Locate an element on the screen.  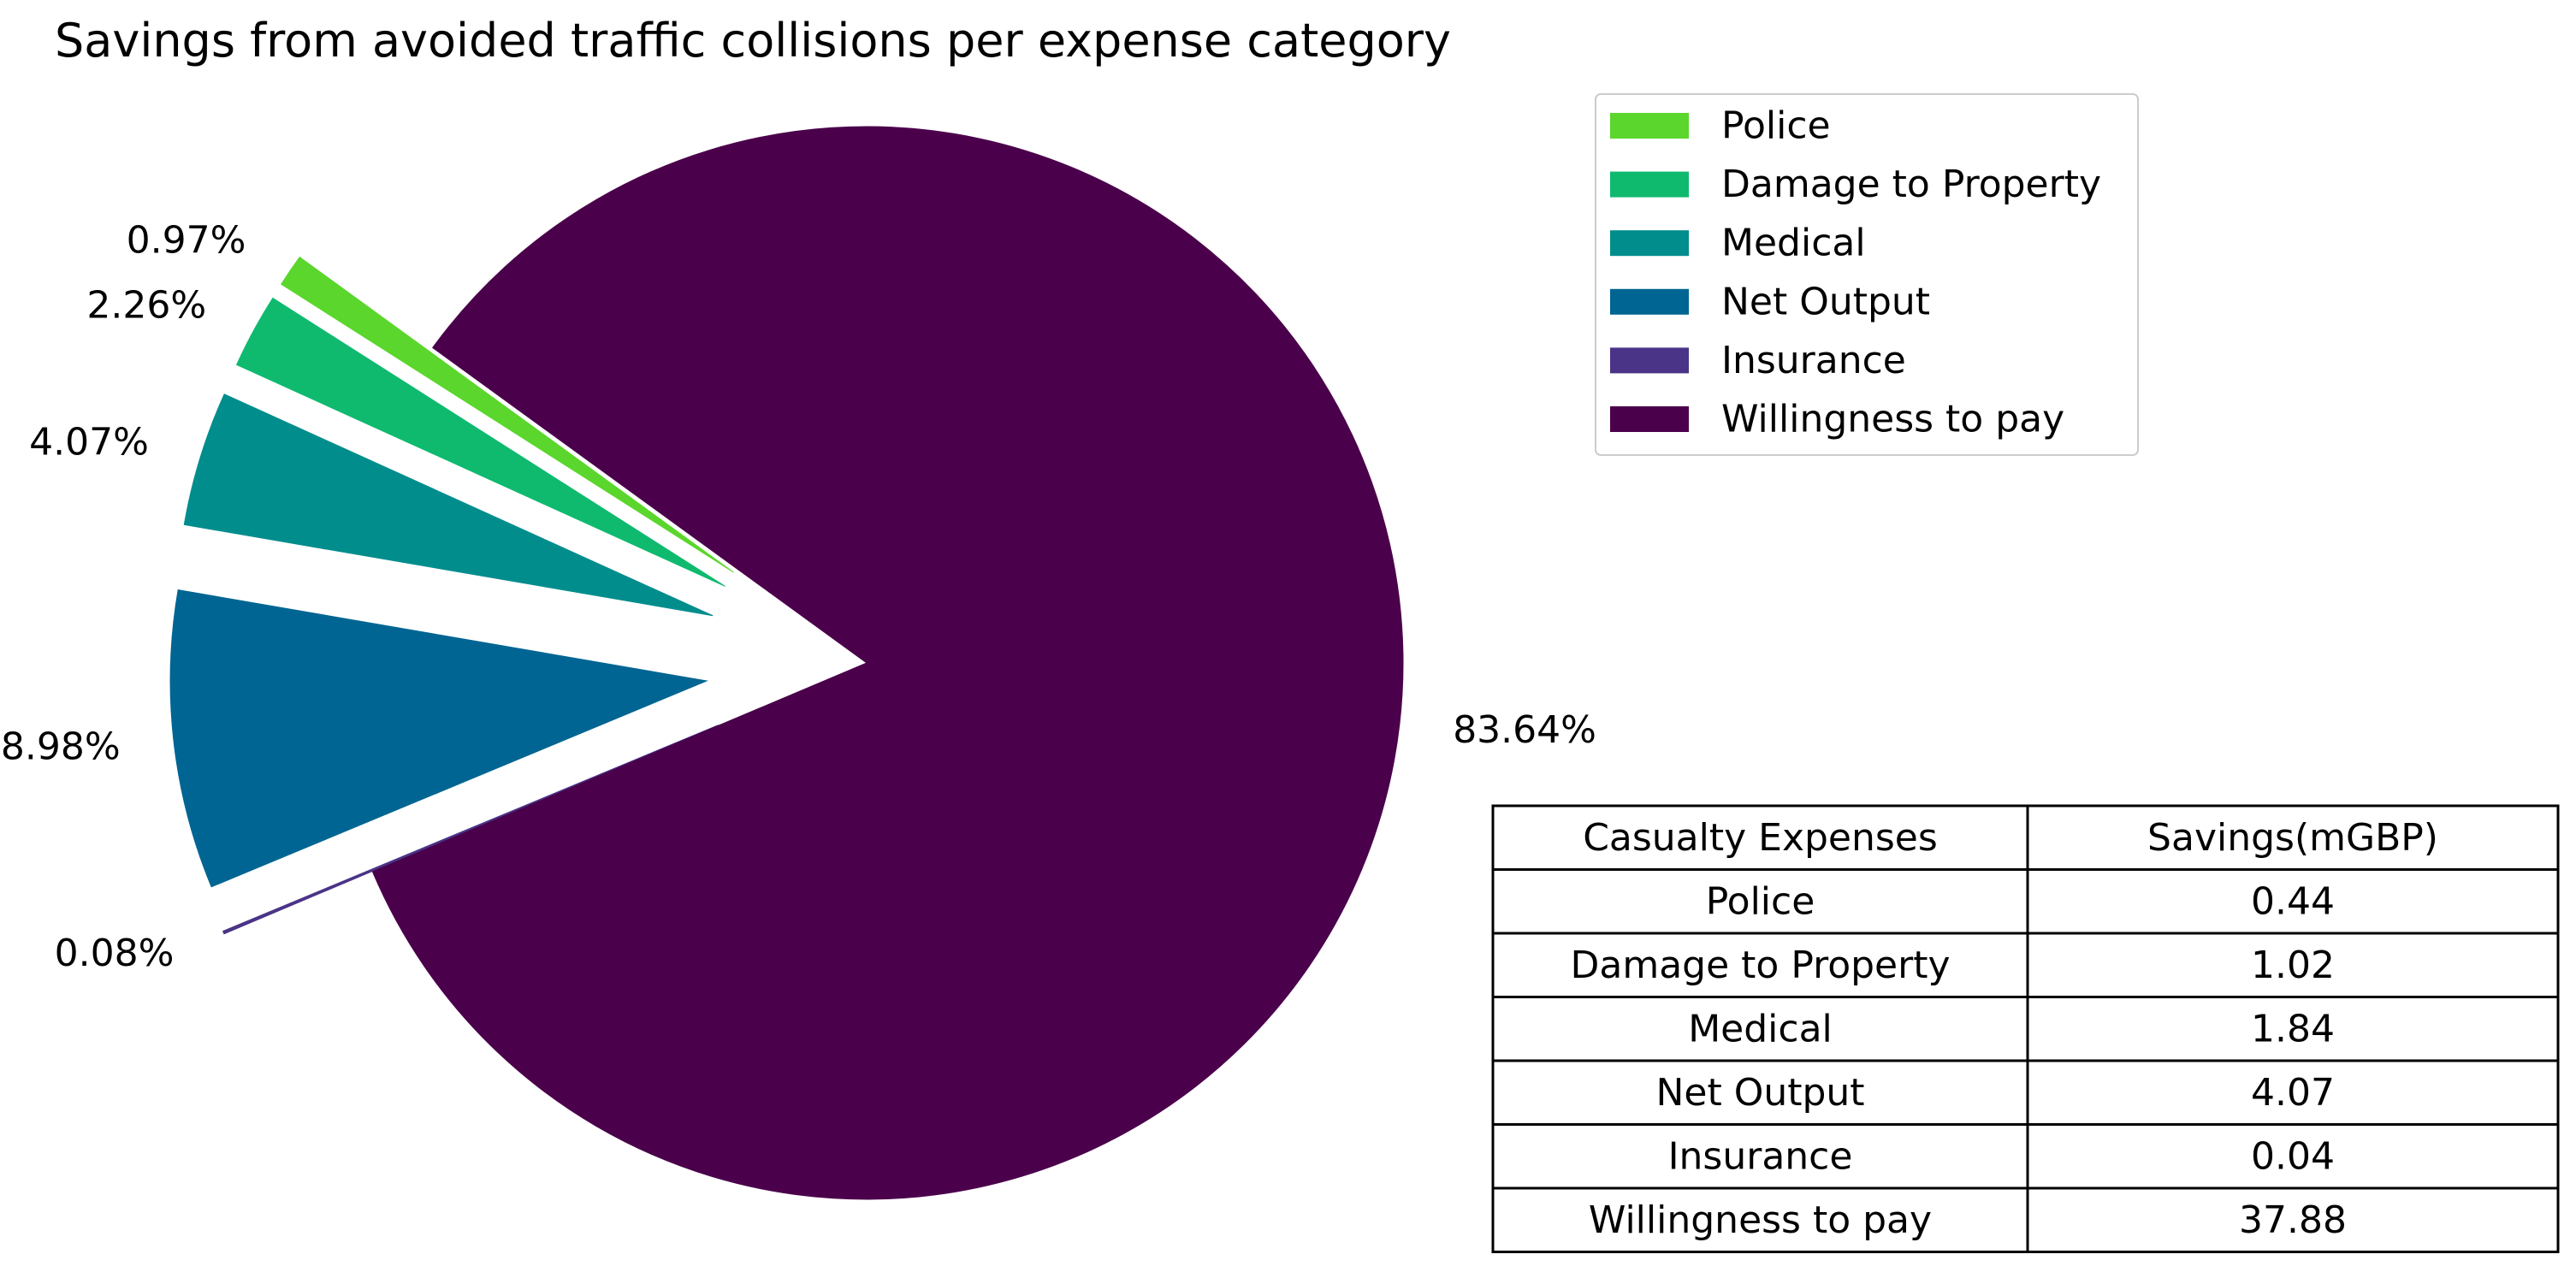
legend-item-police: Police is located at coordinates (1720, 126).